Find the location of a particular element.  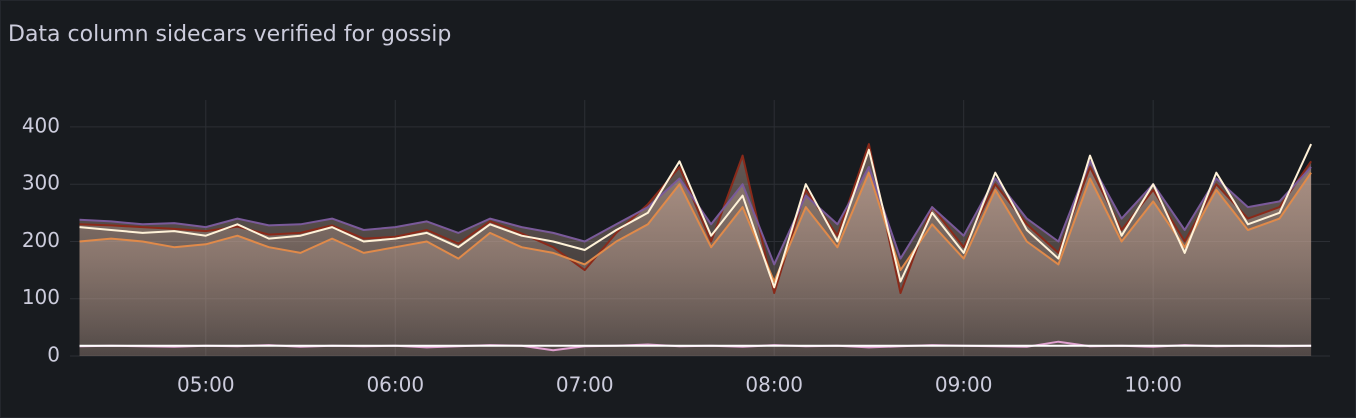

y-tick-label: 200 is located at coordinates (41, 240).